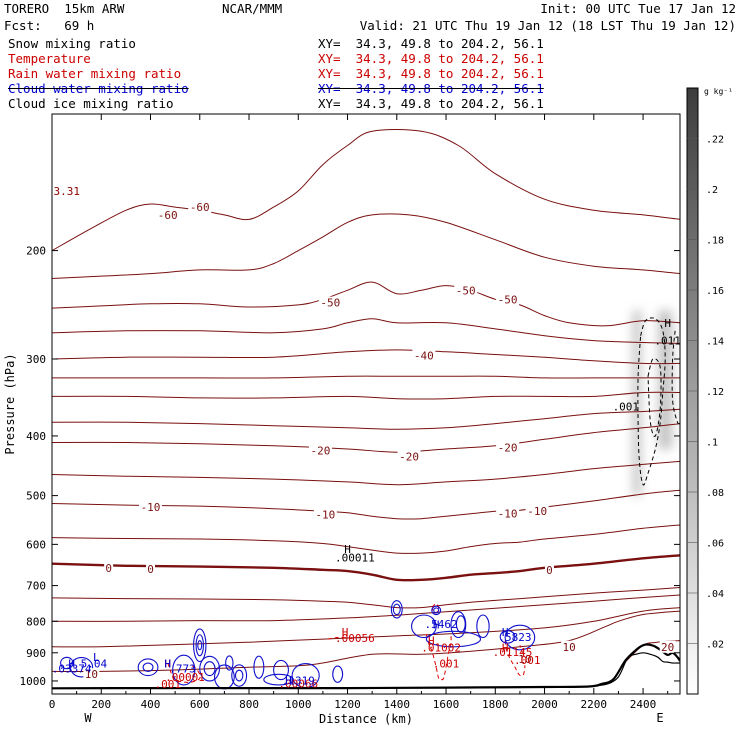 This screenshot has width=740, height=740. I want to click on east-end-label: E, so click(659, 718).